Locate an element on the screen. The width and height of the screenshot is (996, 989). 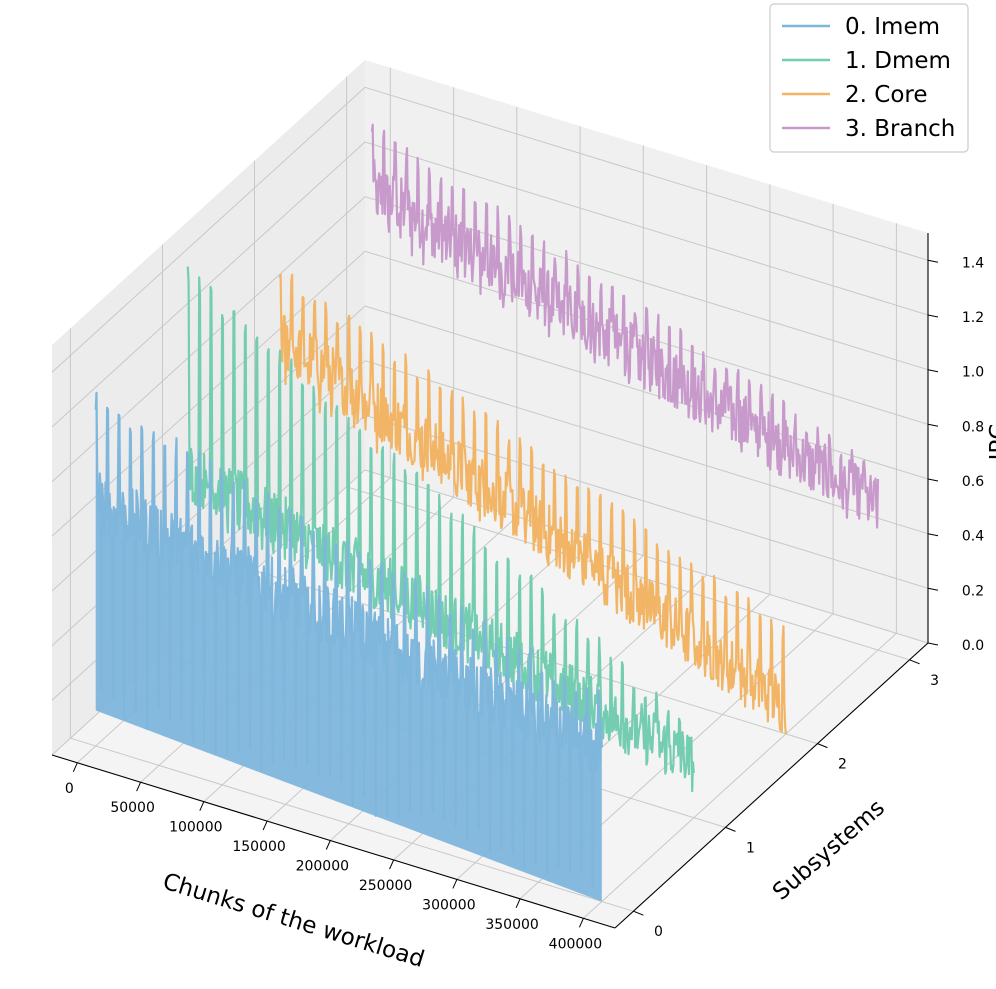
y-axis-line is located at coordinates (771, 785).